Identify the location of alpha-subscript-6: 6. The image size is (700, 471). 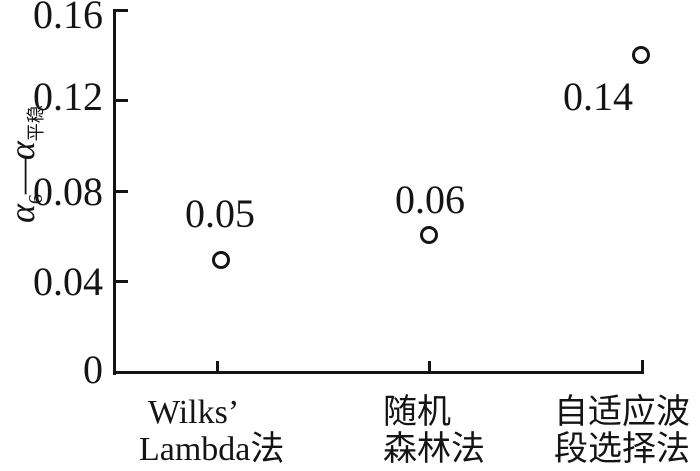
(36, 199).